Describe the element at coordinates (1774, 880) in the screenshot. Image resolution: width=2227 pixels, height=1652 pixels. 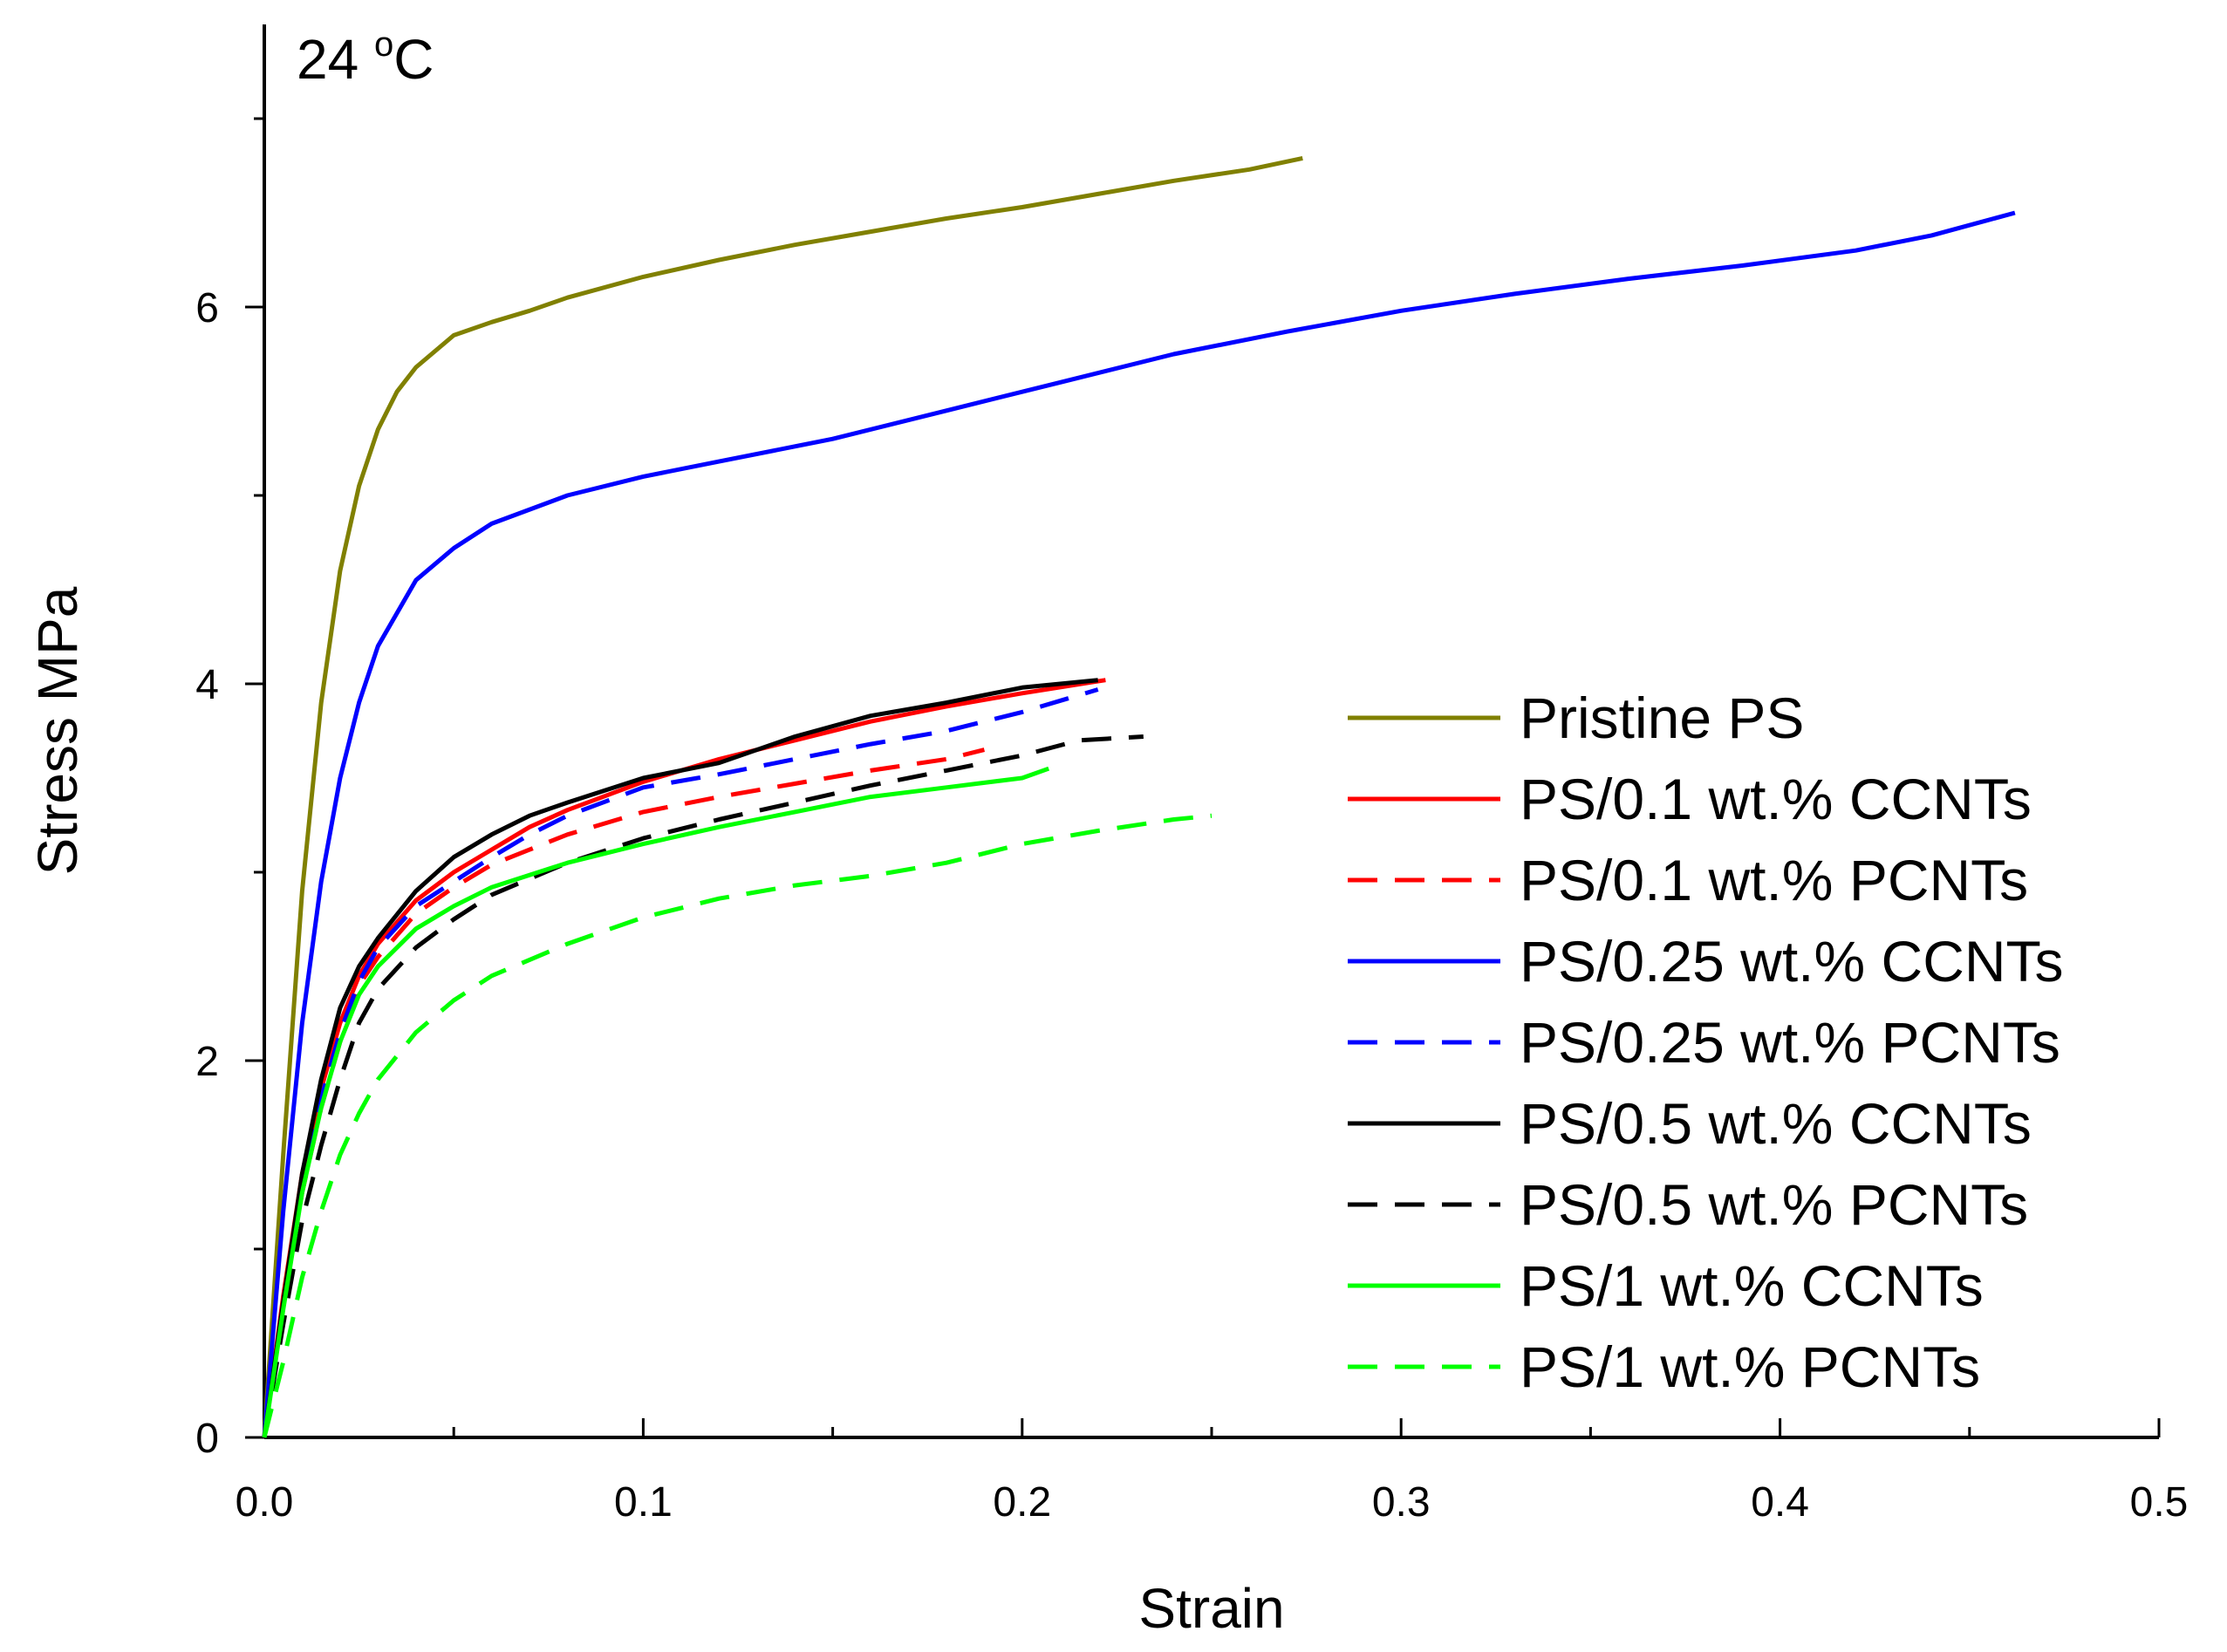
I see `legend-label-3: PS/0.1 wt.% PCNTs` at that location.